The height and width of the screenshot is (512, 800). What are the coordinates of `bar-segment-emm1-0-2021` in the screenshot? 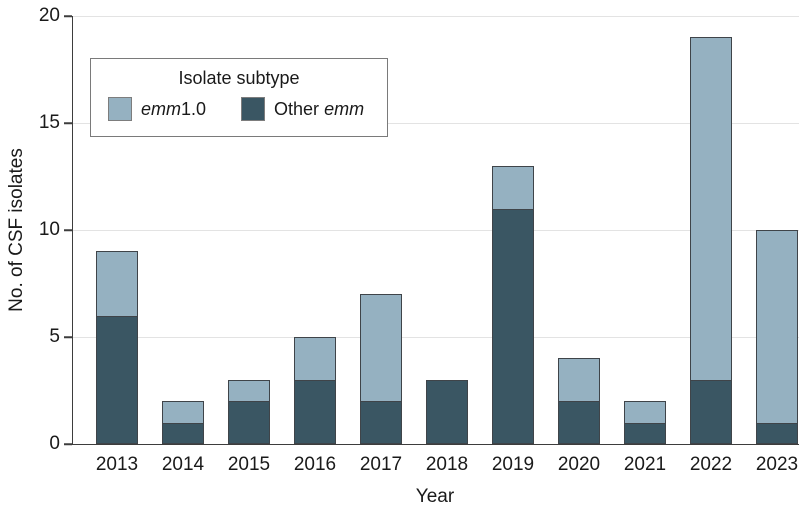 It's located at (645, 412).